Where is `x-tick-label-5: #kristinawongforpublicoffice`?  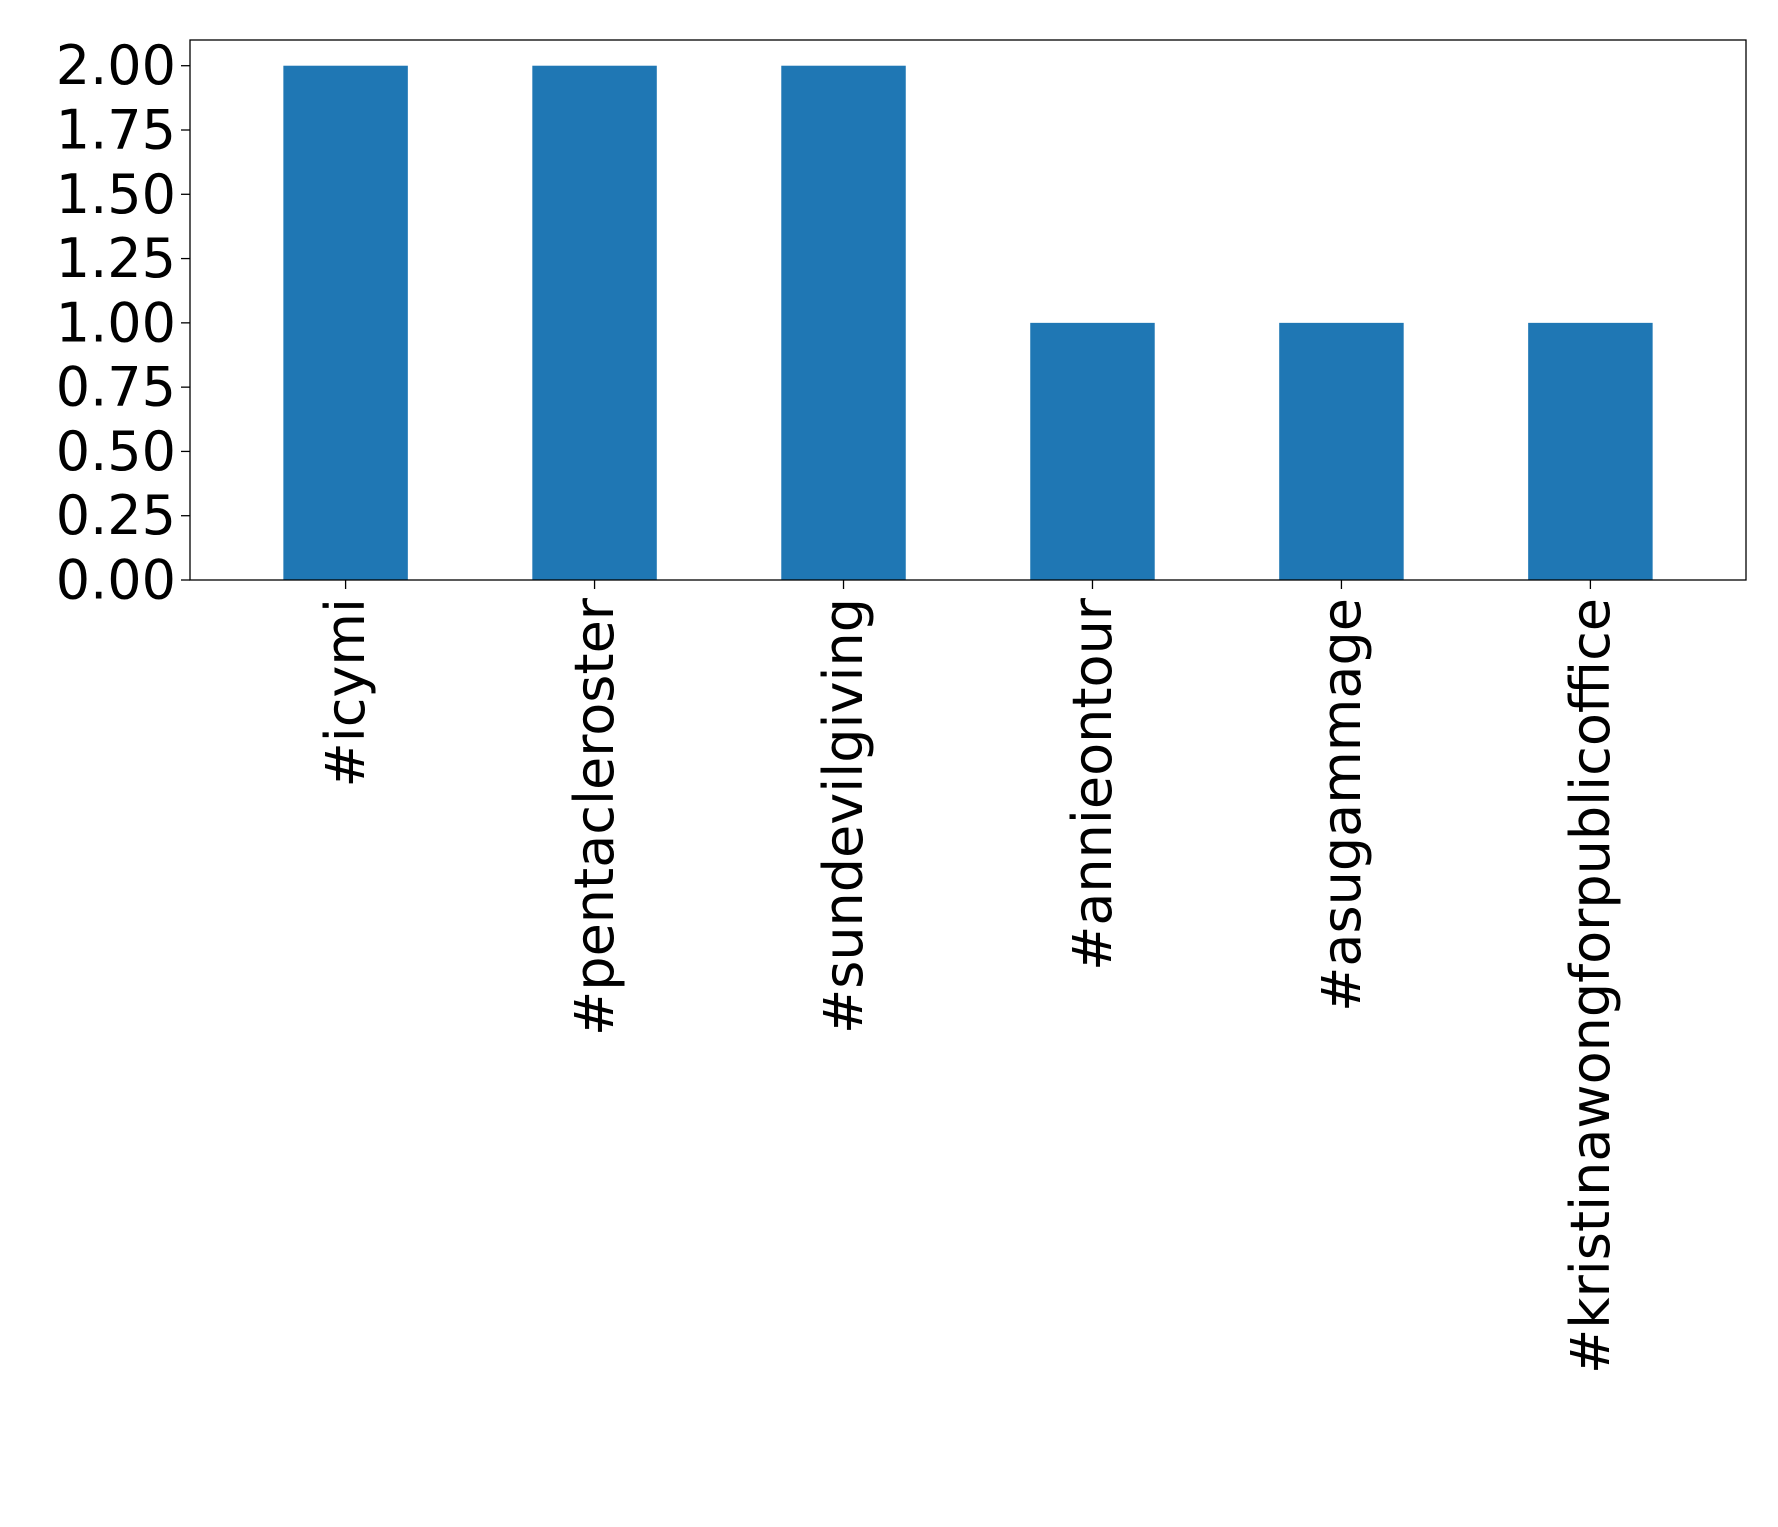
x-tick-label-5: #kristinawongforpublicoffice is located at coordinates (1590, 986).